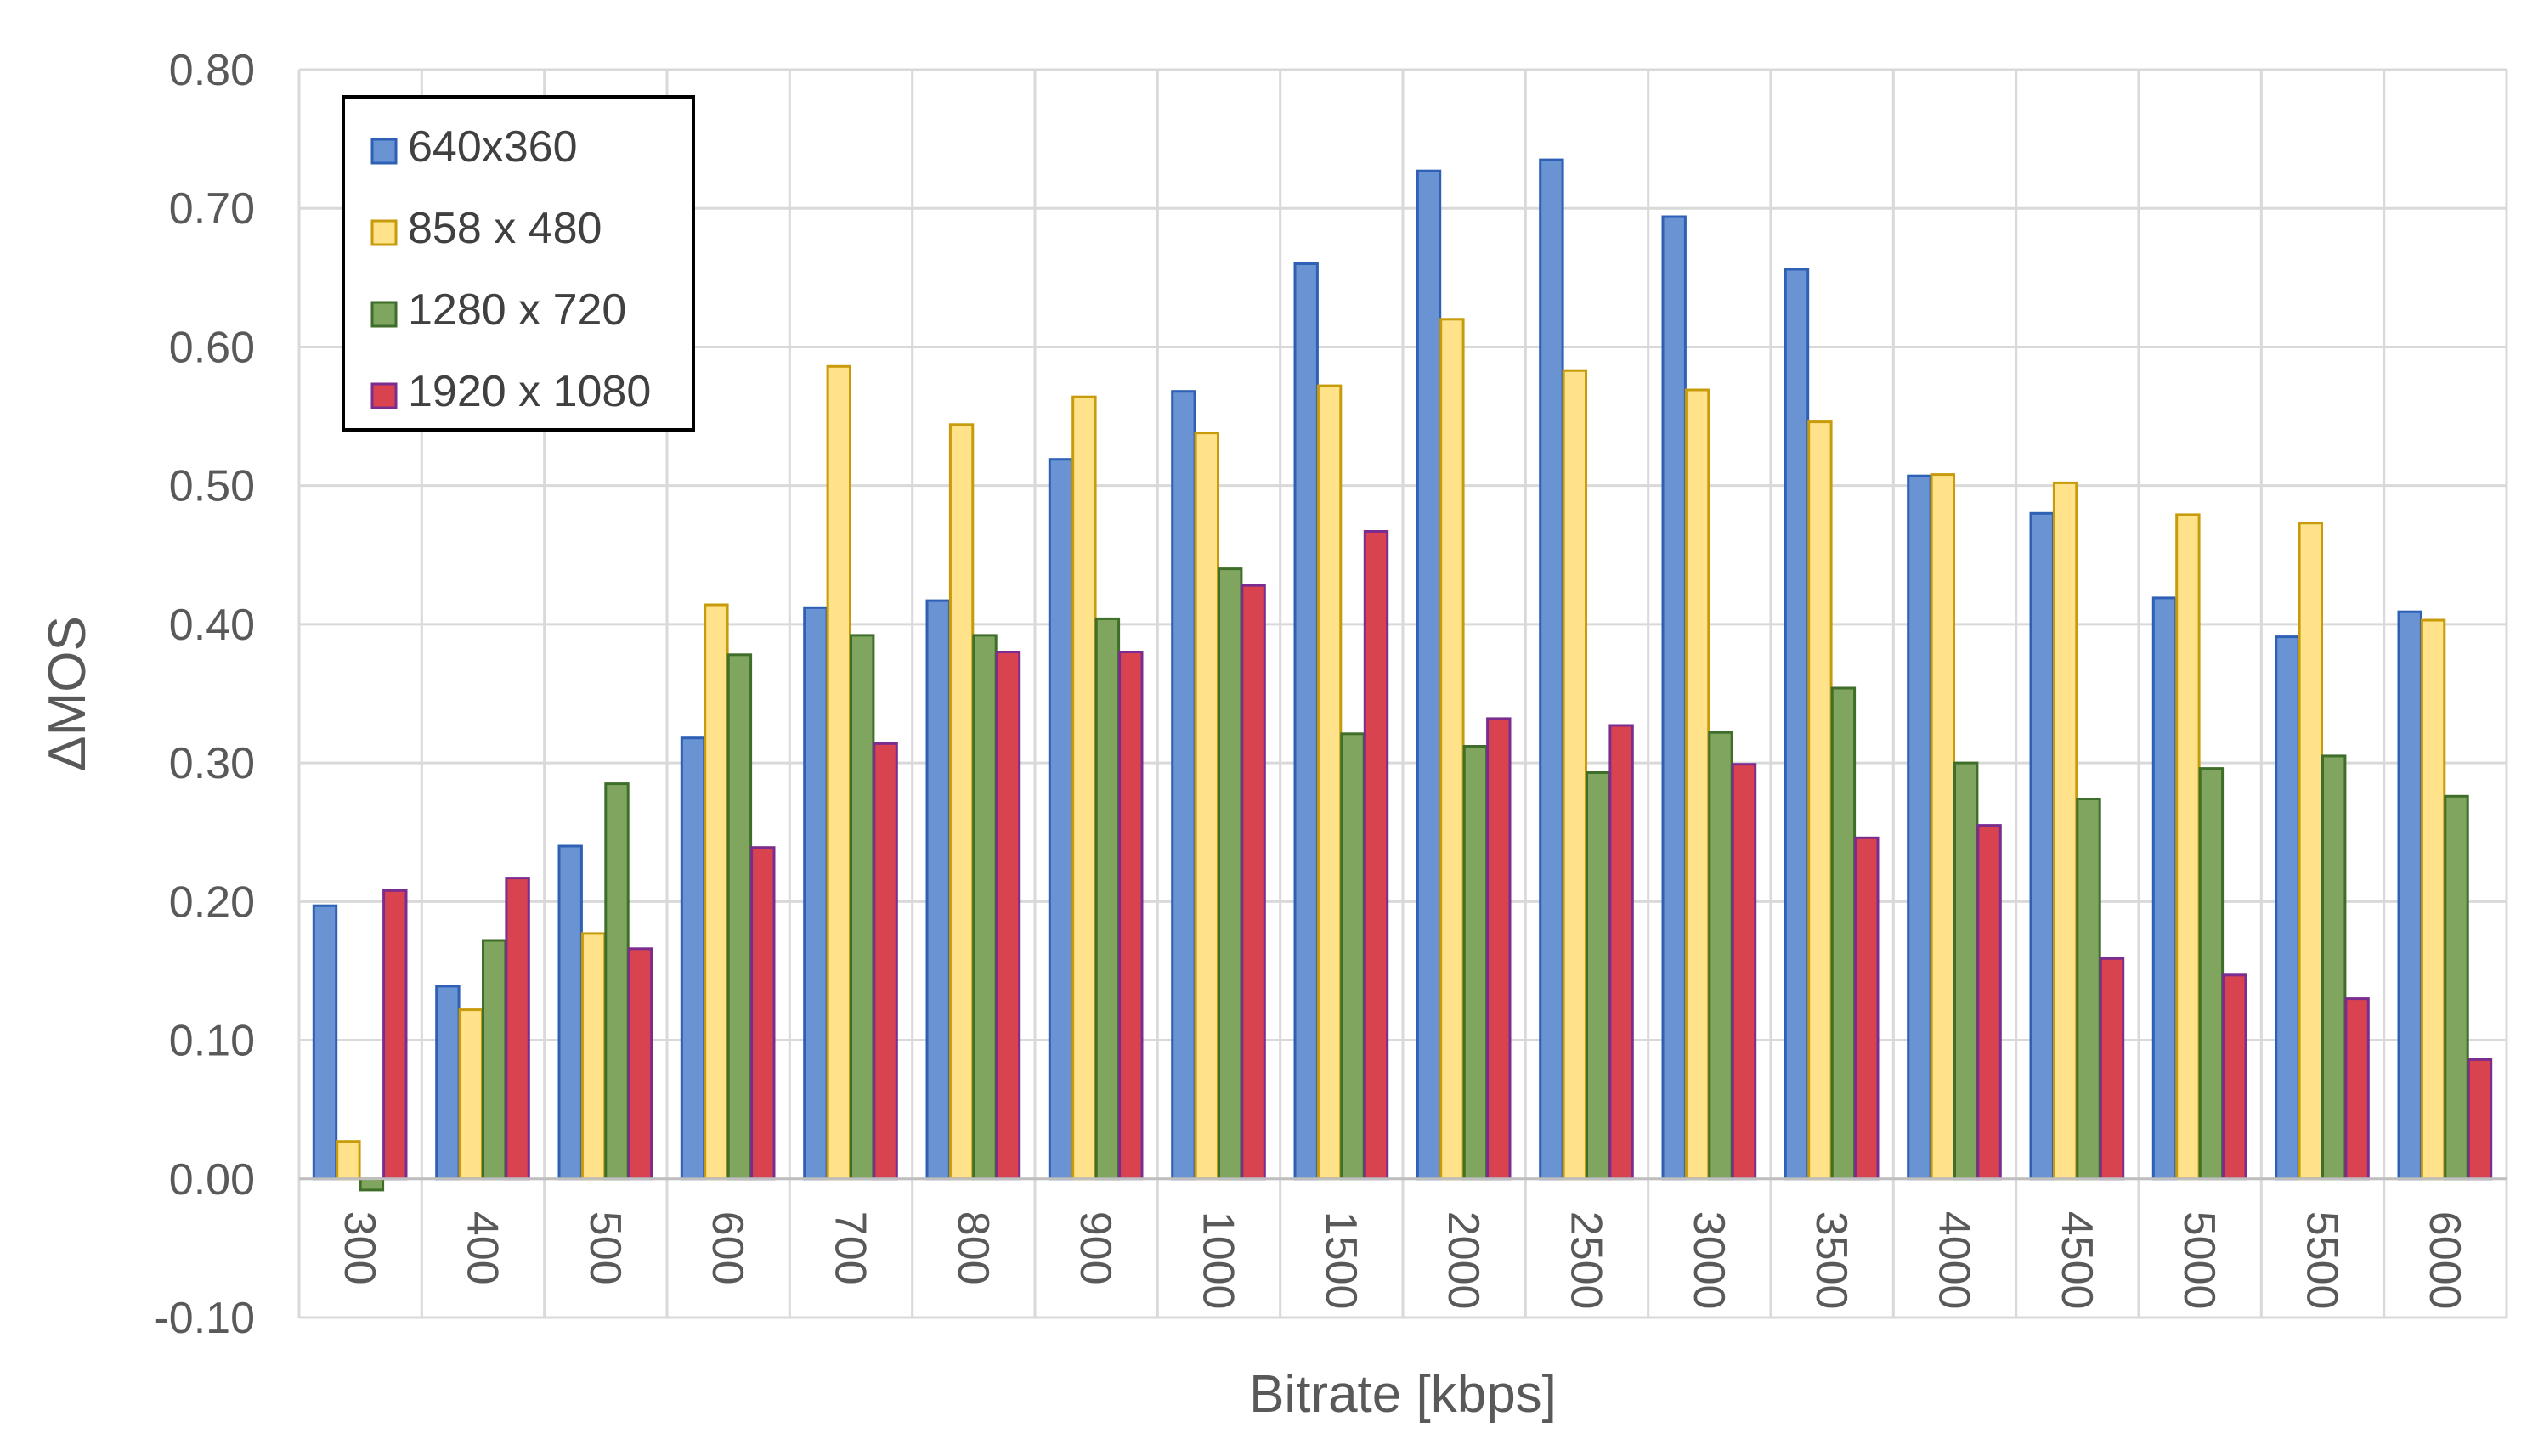 The image size is (2544, 1456). I want to click on x-tick-label: 6000, so click(2444, 1260).